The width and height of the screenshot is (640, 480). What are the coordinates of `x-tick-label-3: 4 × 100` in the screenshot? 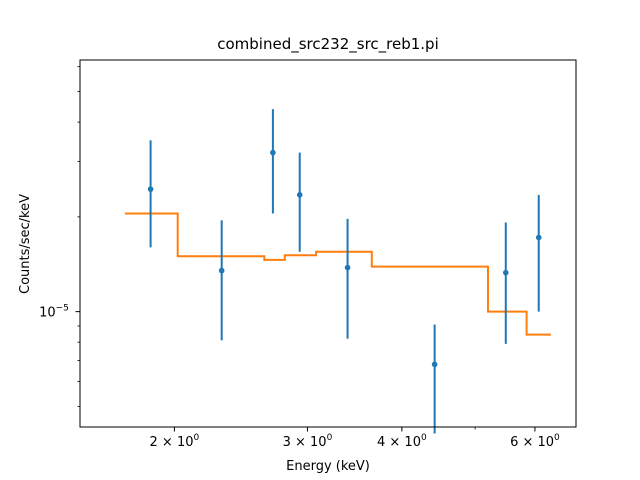 It's located at (402, 441).